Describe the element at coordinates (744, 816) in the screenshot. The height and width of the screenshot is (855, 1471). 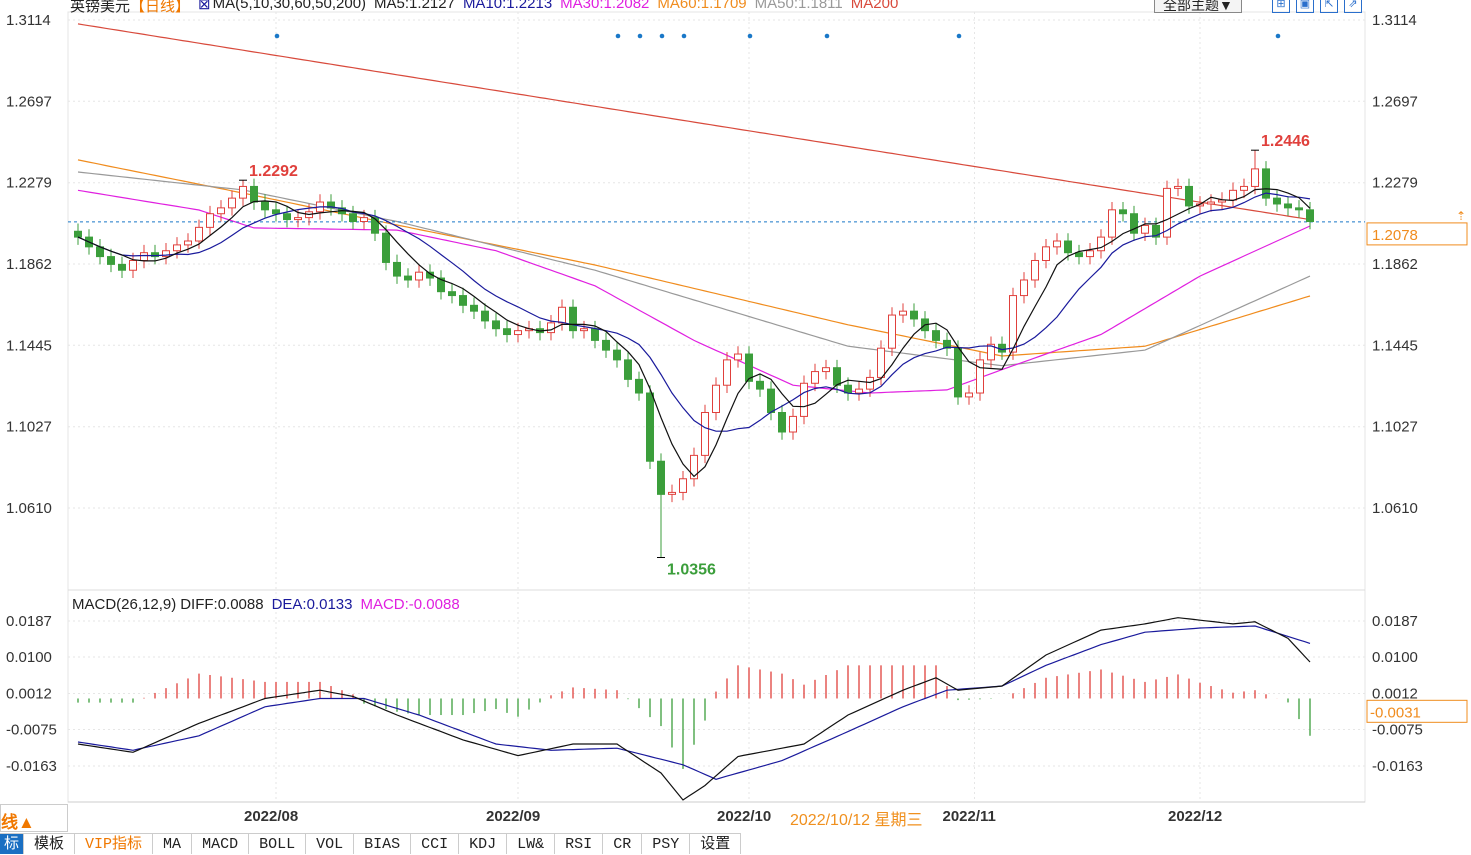
I see `date-label: 2022/10` at that location.